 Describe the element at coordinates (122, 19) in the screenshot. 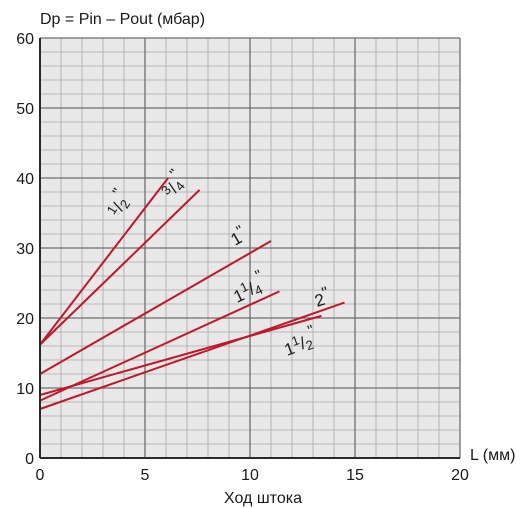

I see `y-axis-title: Dp = Pin – Pout (мбар)` at that location.